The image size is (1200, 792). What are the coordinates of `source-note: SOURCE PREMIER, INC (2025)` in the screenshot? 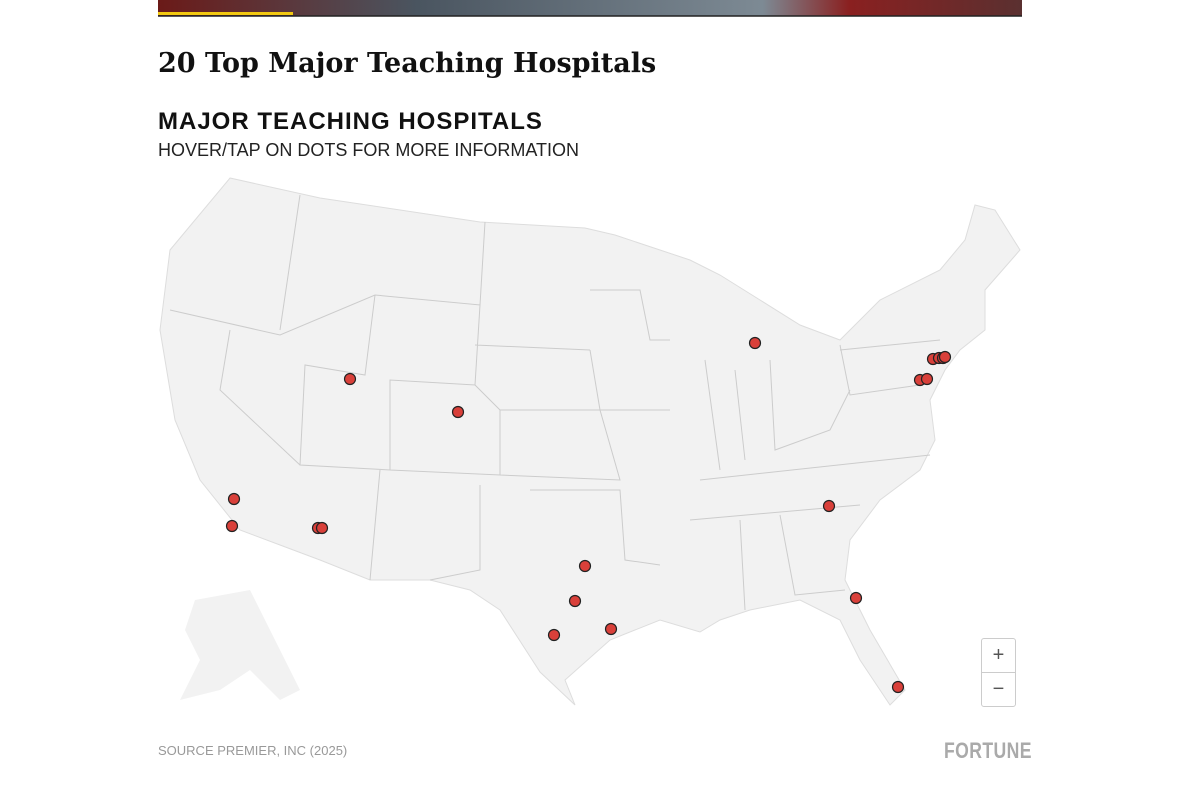 It's located at (253, 750).